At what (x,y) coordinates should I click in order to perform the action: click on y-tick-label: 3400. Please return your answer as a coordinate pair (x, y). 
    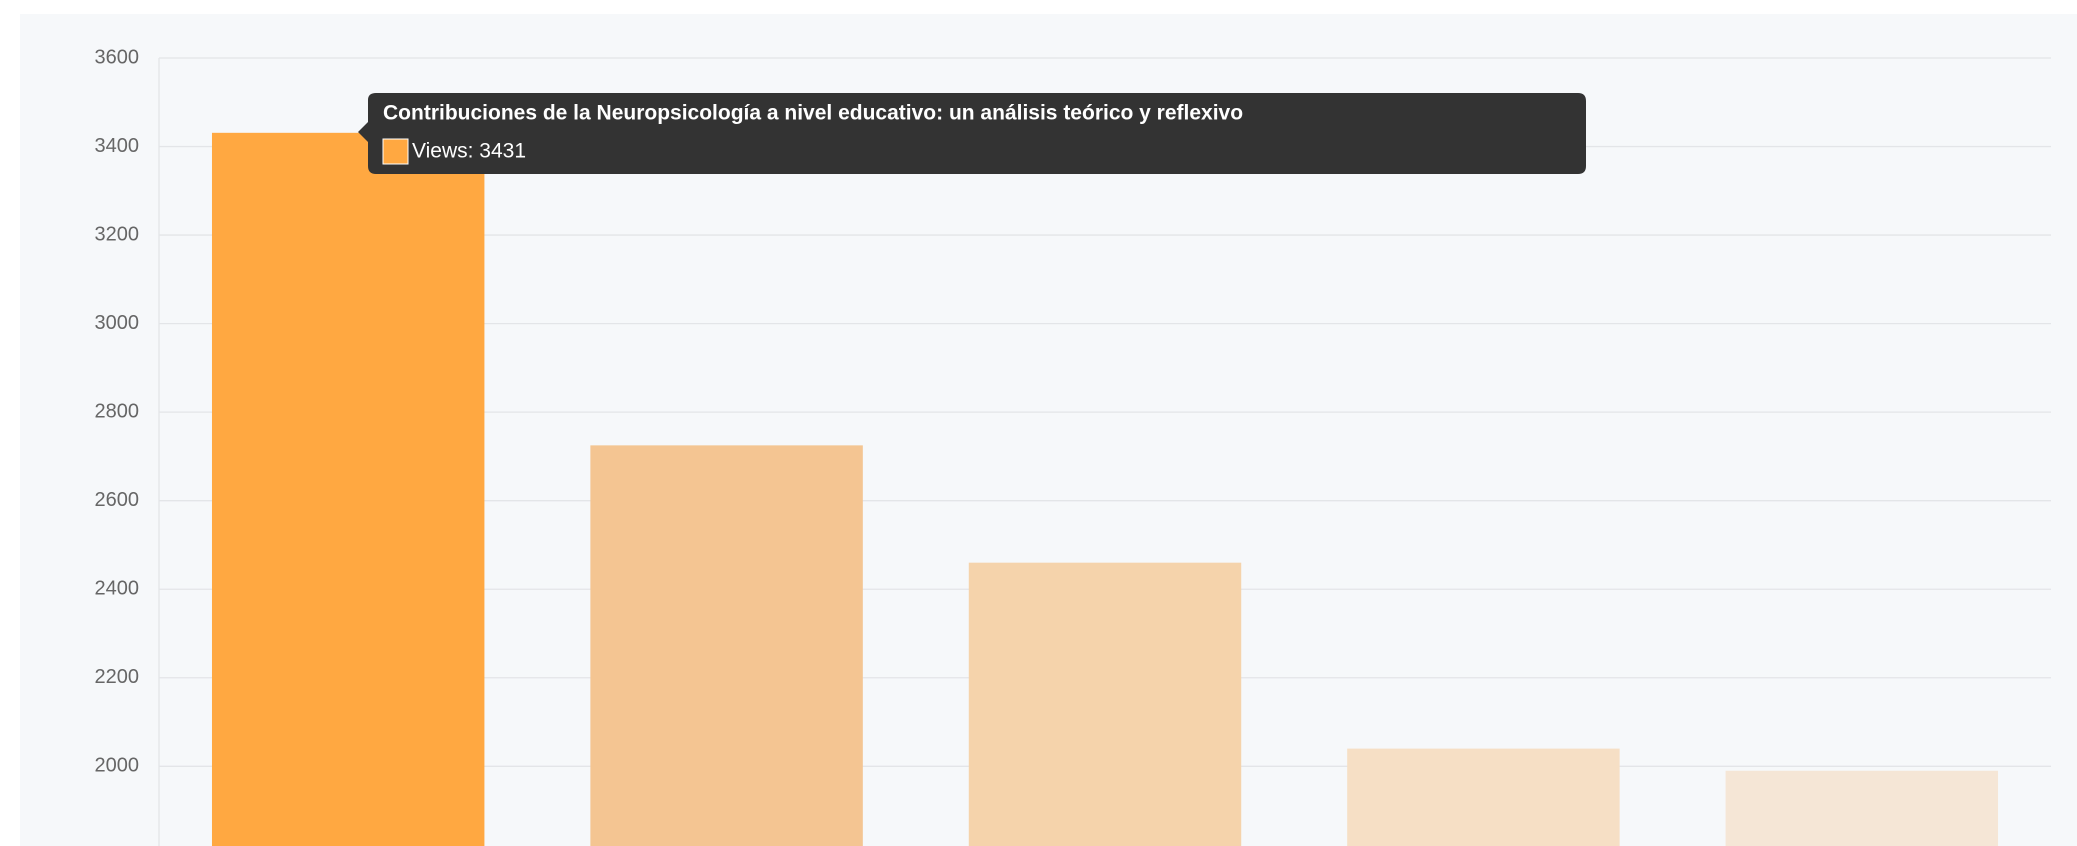
    Looking at the image, I should click on (117, 146).